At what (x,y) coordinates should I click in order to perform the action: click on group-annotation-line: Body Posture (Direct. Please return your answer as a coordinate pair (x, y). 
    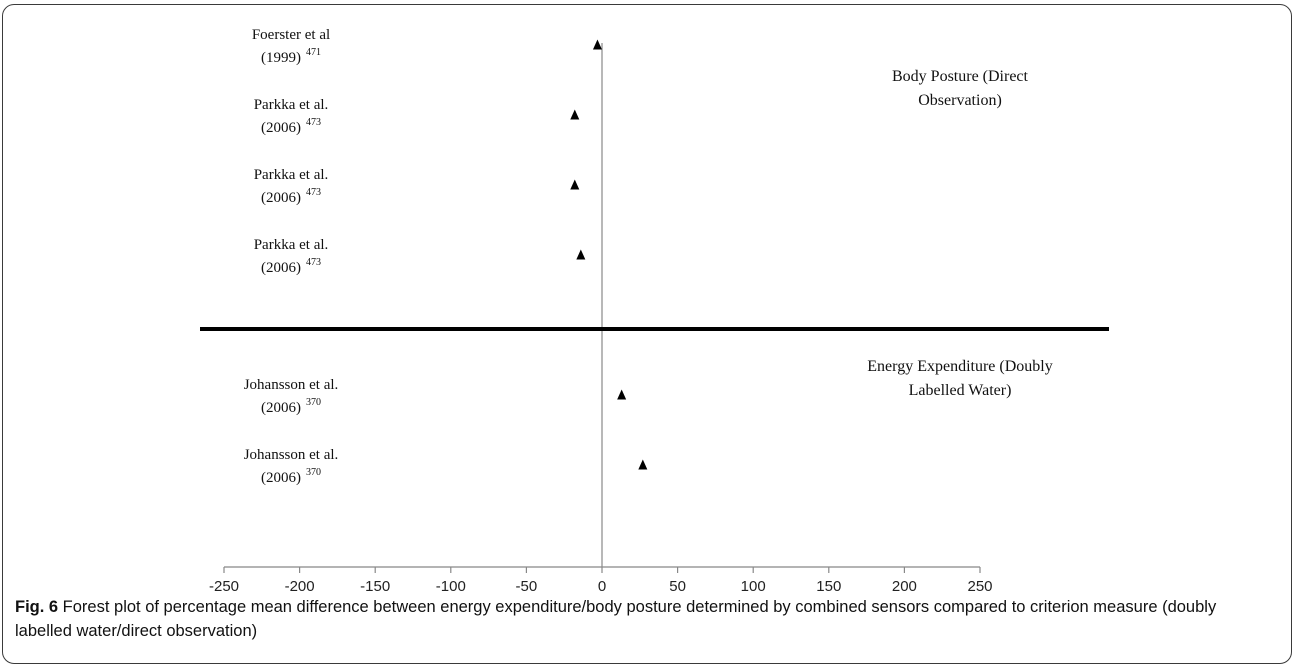
    Looking at the image, I should click on (960, 76).